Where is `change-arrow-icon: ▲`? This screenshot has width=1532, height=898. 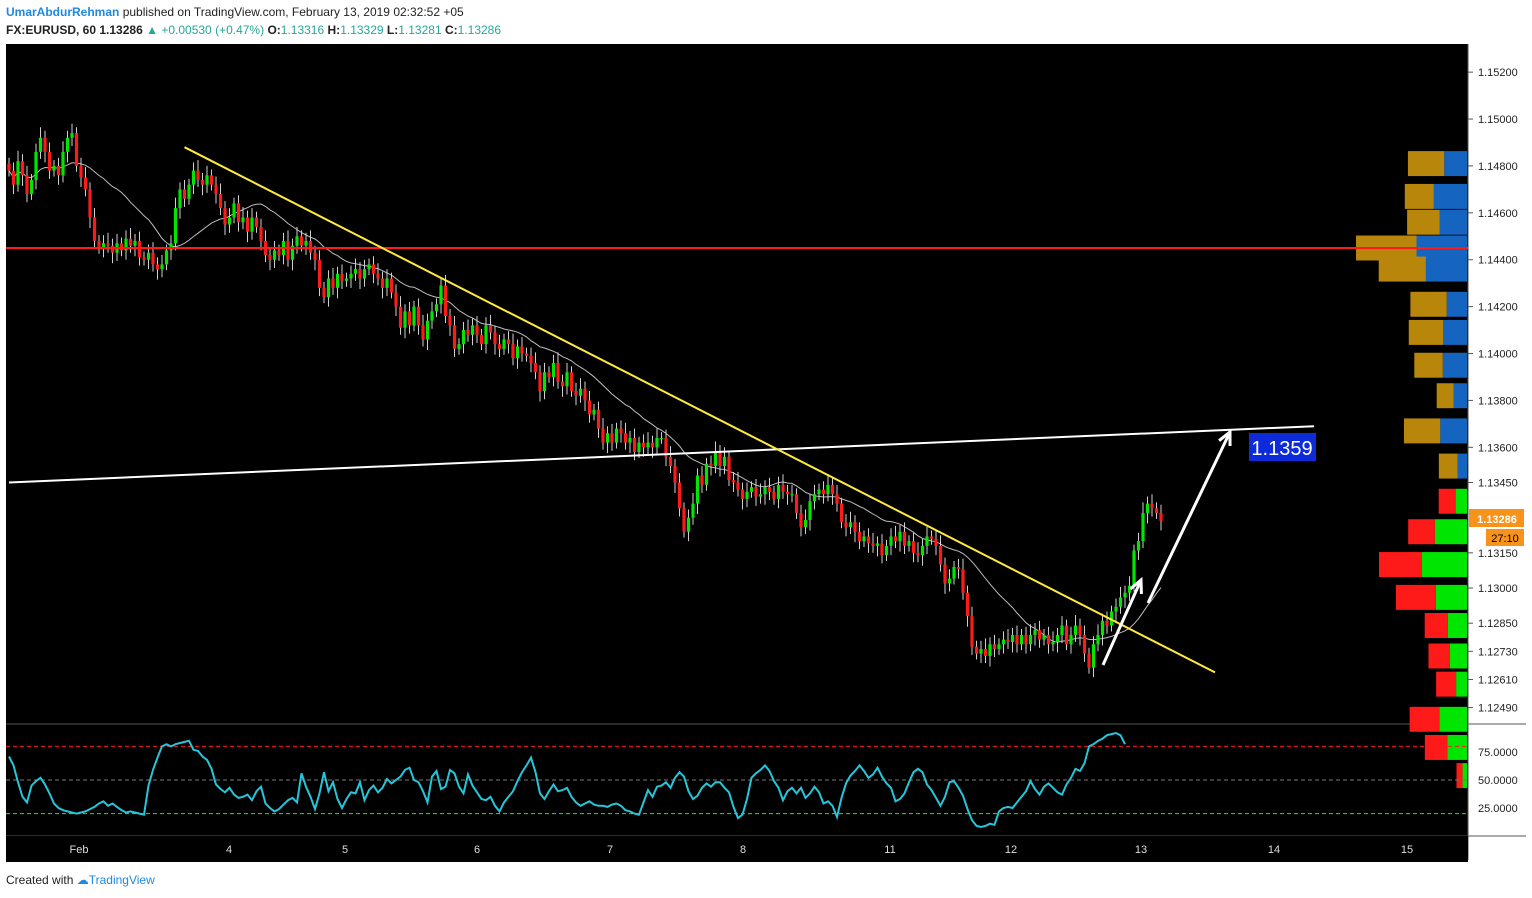
change-arrow-icon: ▲ is located at coordinates (152, 30).